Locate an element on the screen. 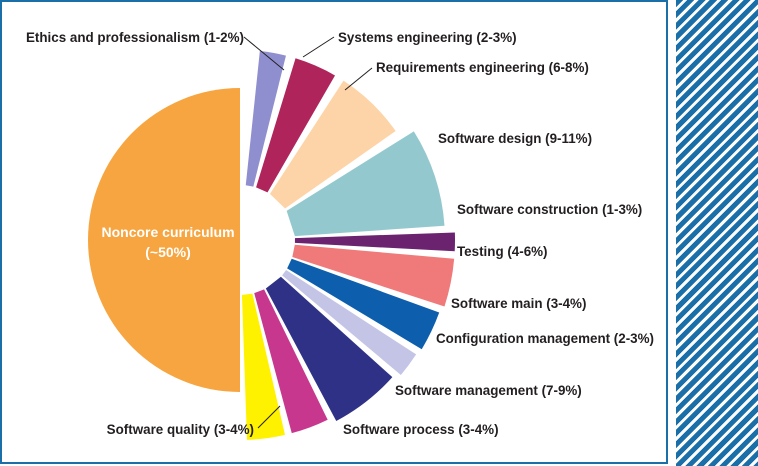 The width and height of the screenshot is (758, 466). pie-slice-software-main is located at coordinates (363, 304).